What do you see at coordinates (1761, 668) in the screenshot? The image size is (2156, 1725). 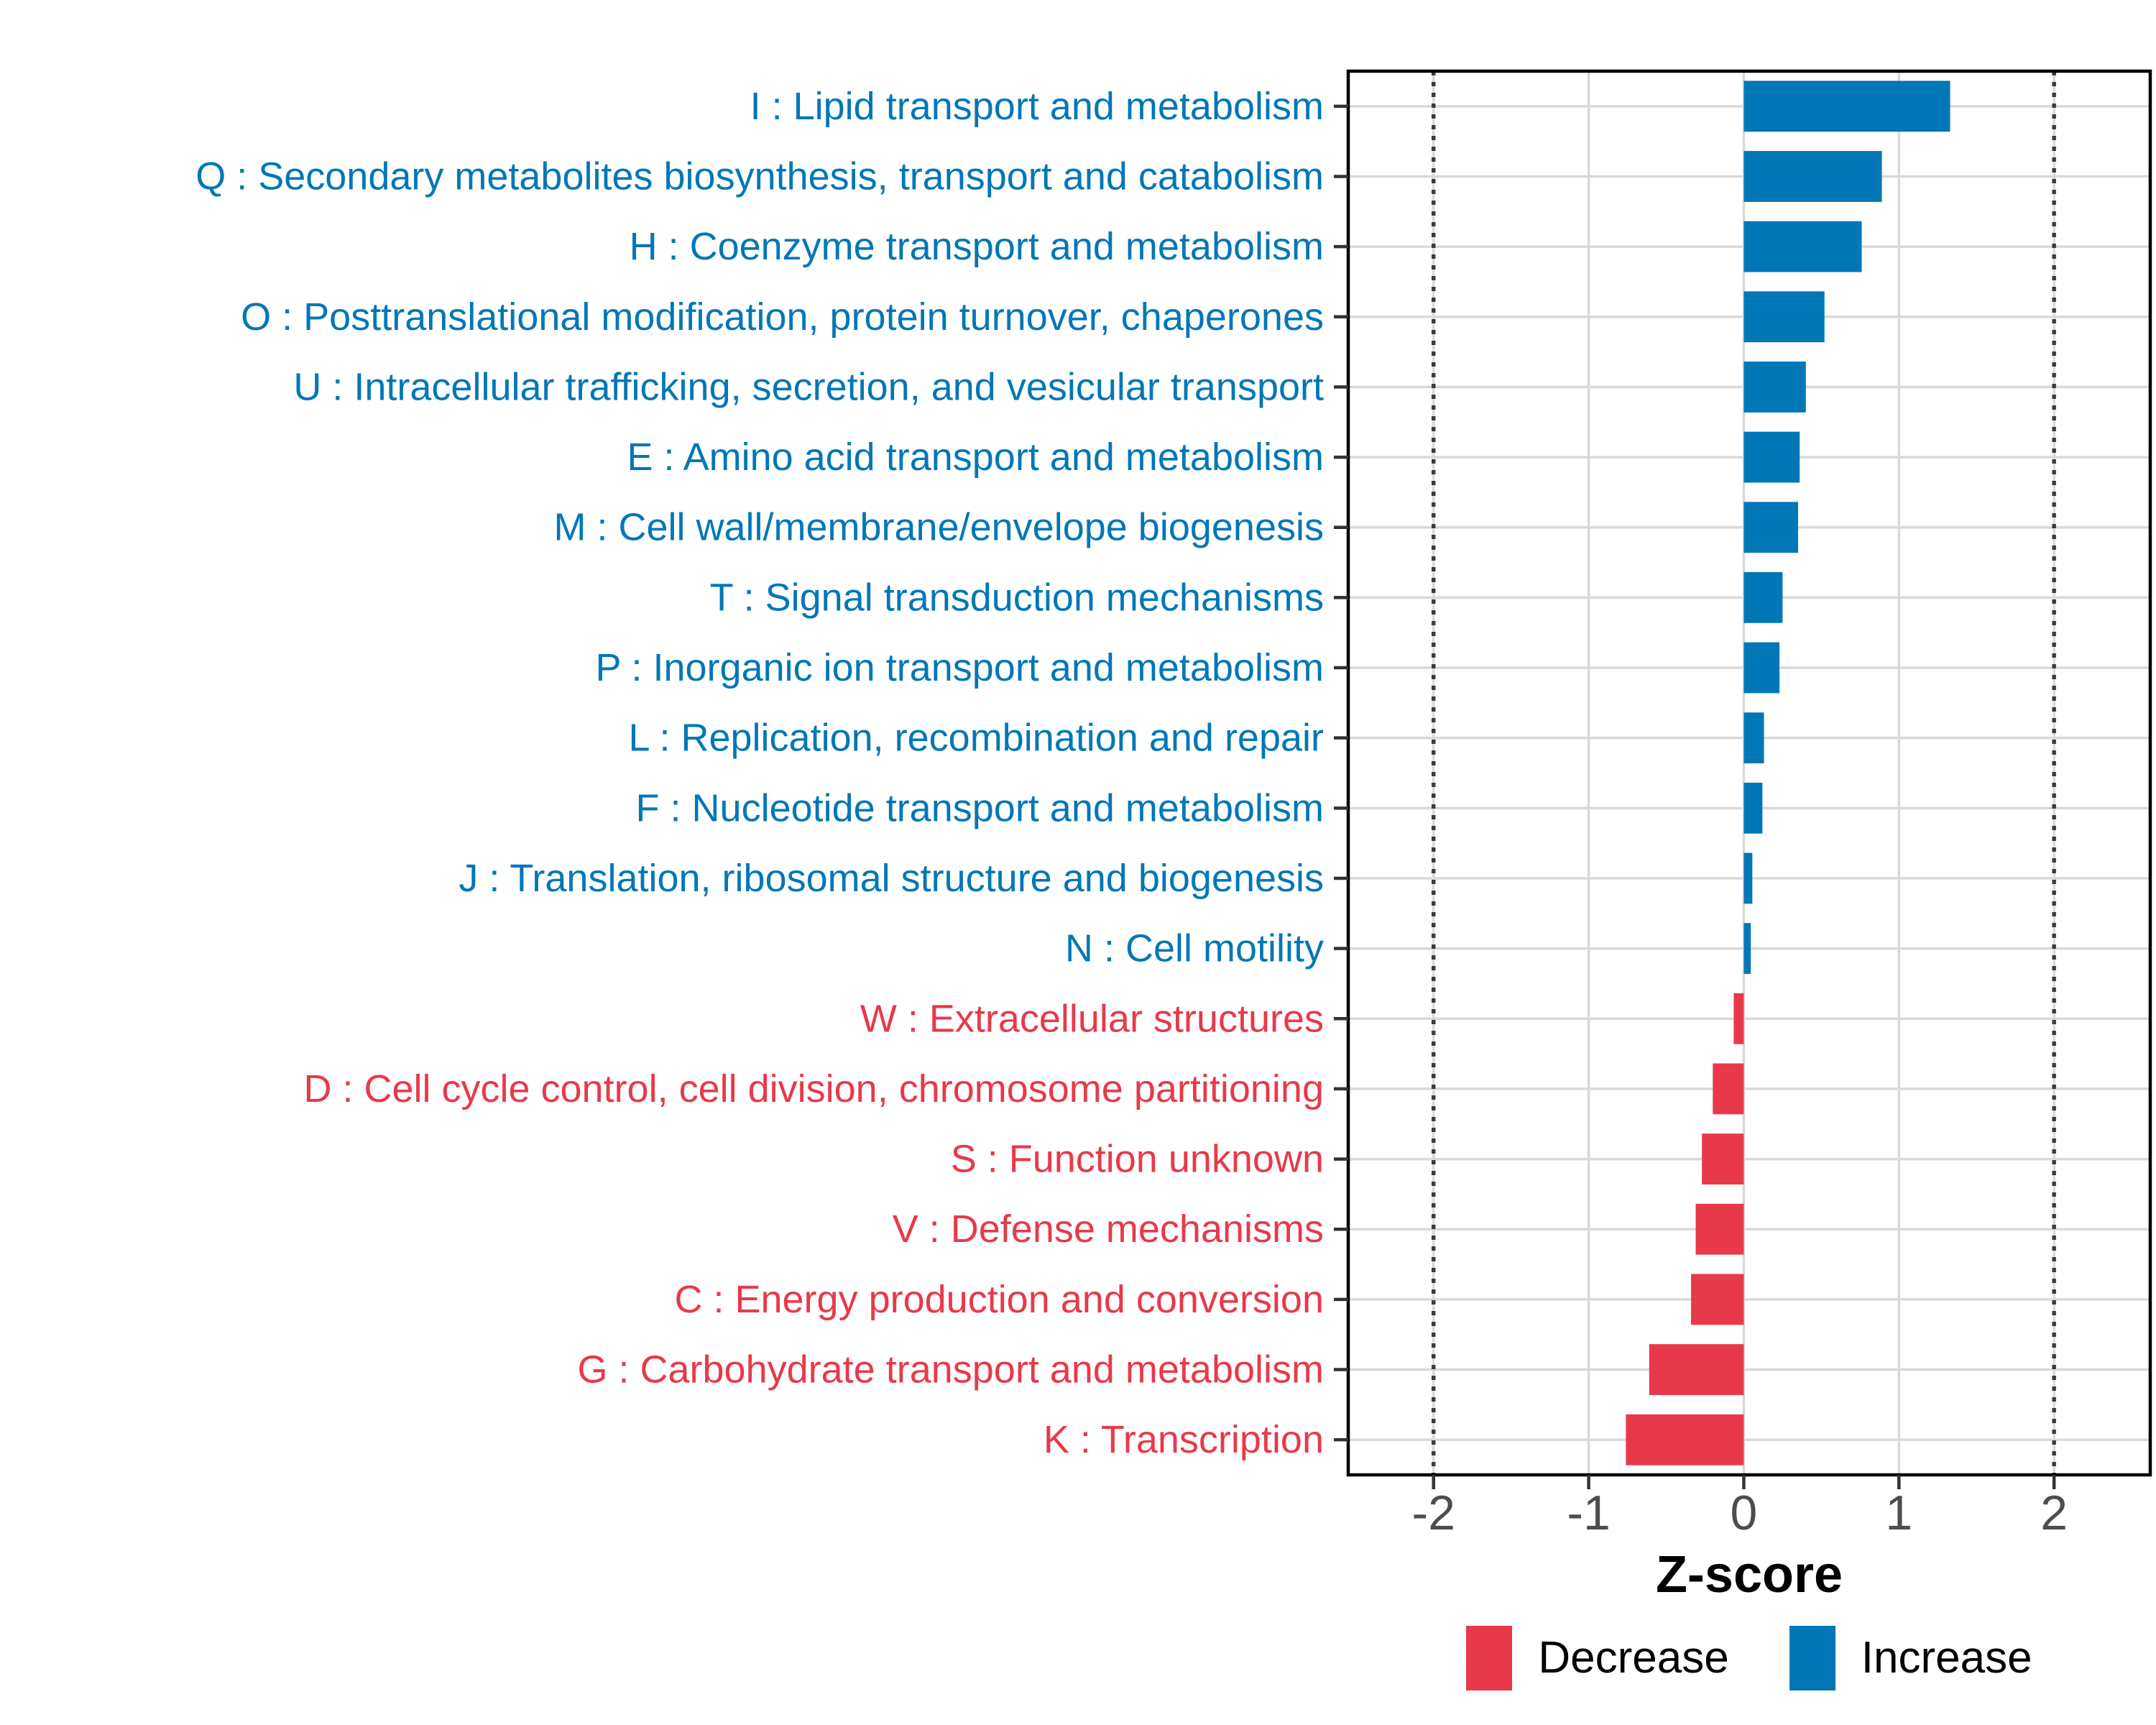 I see `bar-p` at bounding box center [1761, 668].